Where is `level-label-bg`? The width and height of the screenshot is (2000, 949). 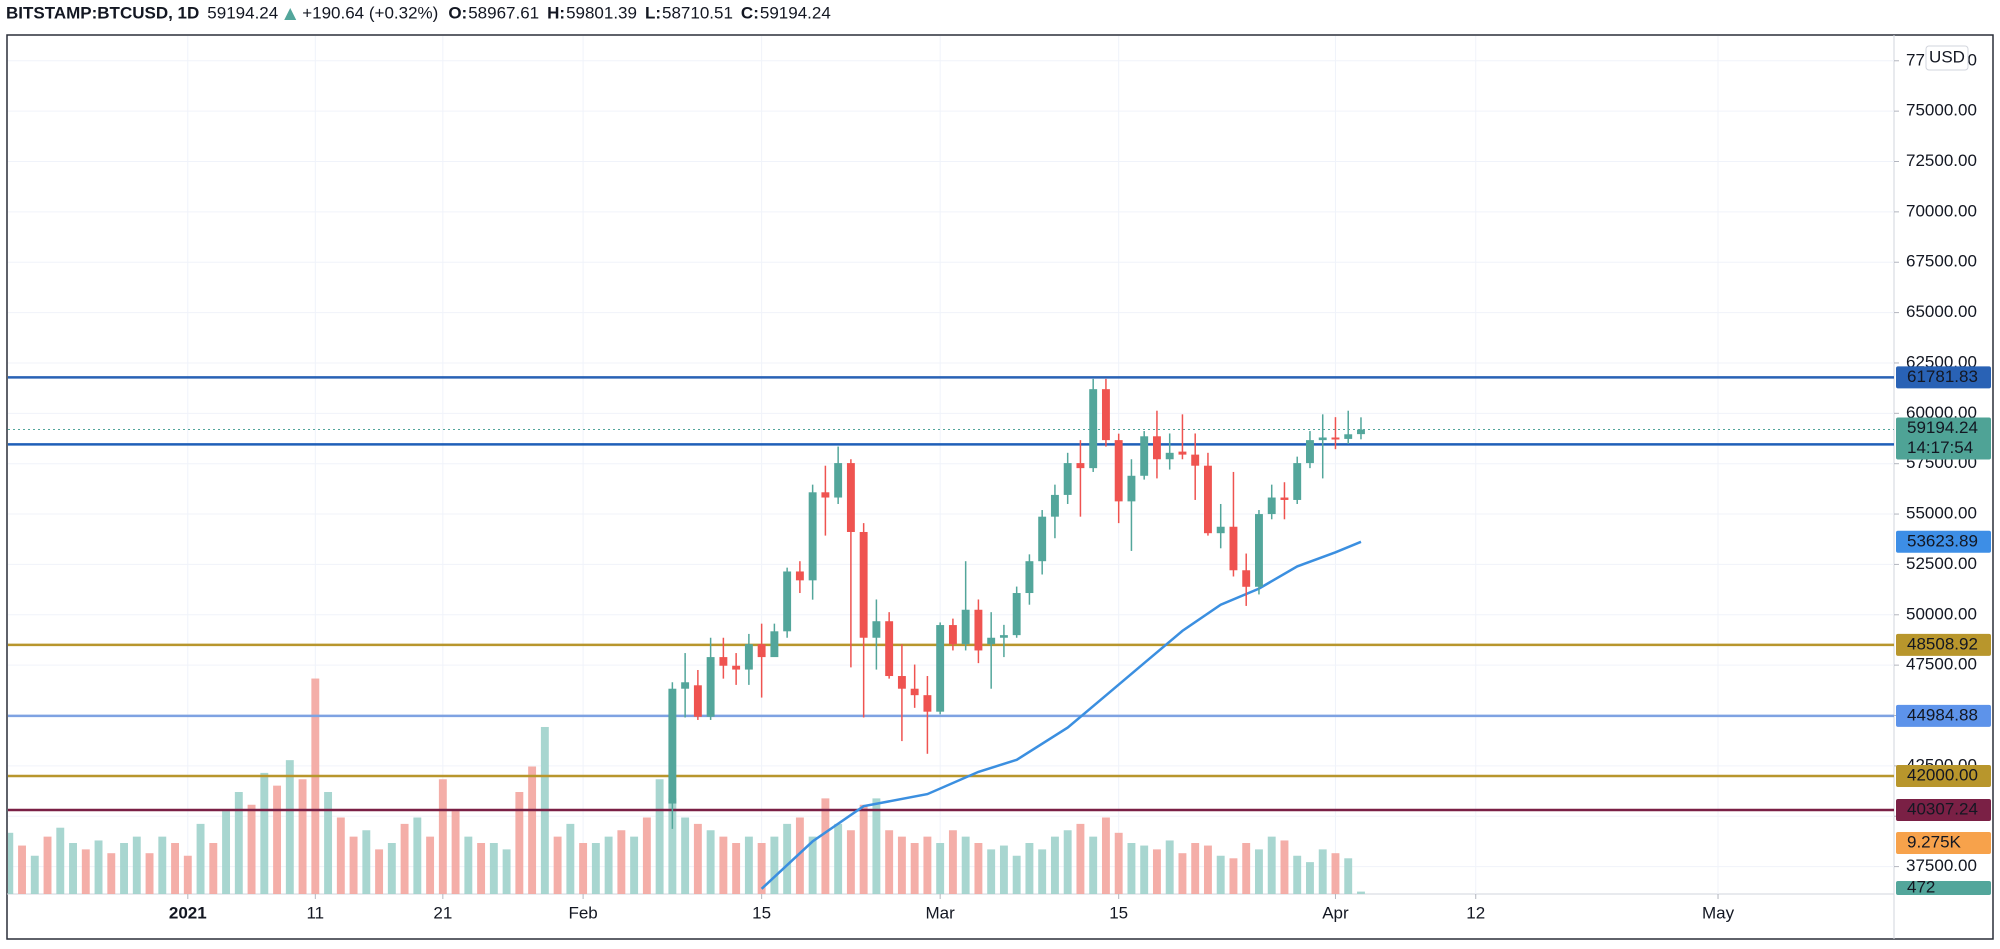
level-label-bg is located at coordinates (1943, 715).